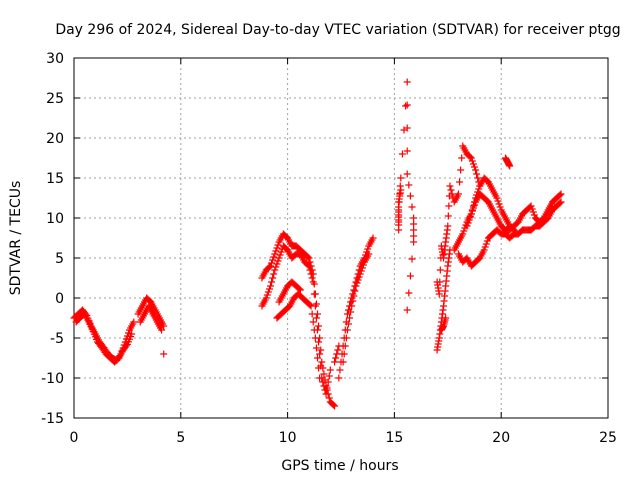 Image resolution: width=640 pixels, height=480 pixels. I want to click on x-tick-label: 0, so click(74, 438).